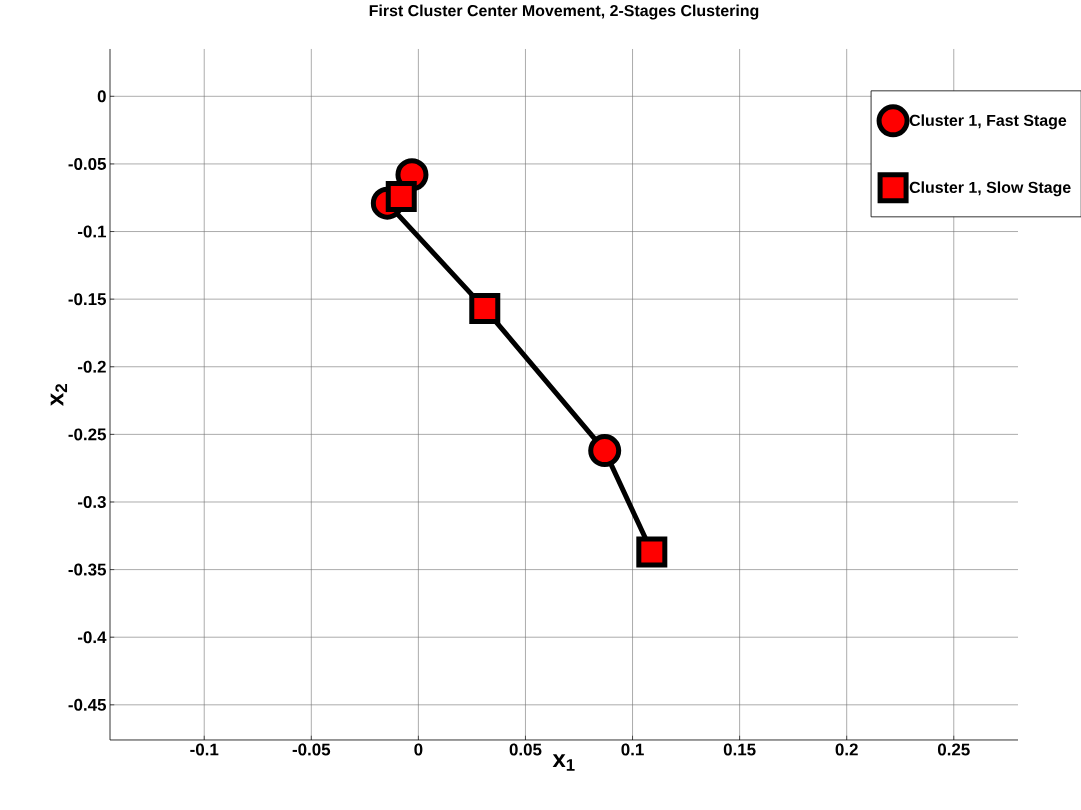 The height and width of the screenshot is (810, 1081). What do you see at coordinates (988, 122) in the screenshot?
I see `legend-label: Cluster 1, Fast Stage` at bounding box center [988, 122].